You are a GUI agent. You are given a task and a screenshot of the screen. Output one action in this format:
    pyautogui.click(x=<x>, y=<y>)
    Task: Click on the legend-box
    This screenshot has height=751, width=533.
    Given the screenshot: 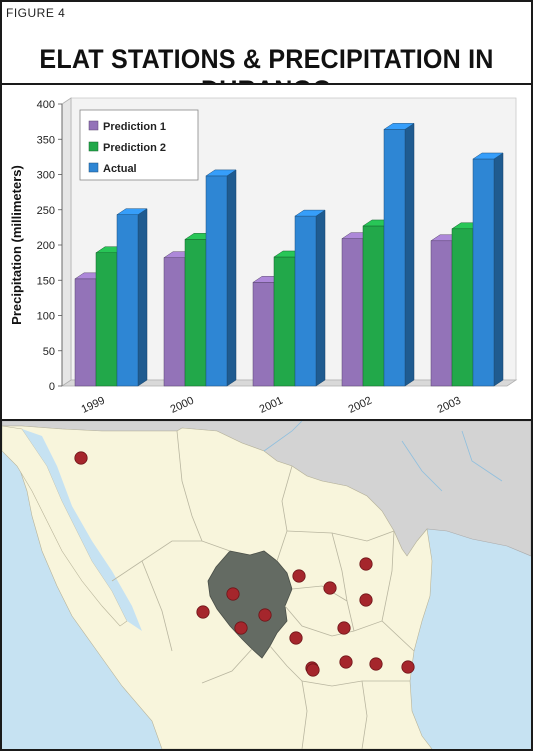 What is the action you would take?
    pyautogui.click(x=139, y=145)
    